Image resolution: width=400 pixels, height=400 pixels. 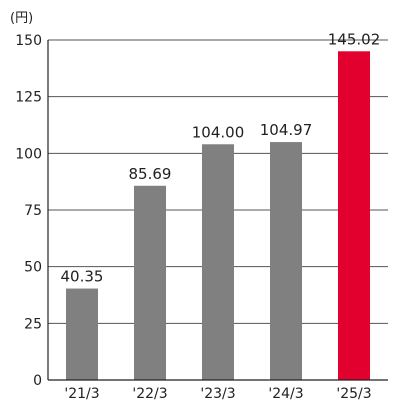 What do you see at coordinates (21, 18) in the screenshot?
I see `y-axis-unit-label: (円)` at bounding box center [21, 18].